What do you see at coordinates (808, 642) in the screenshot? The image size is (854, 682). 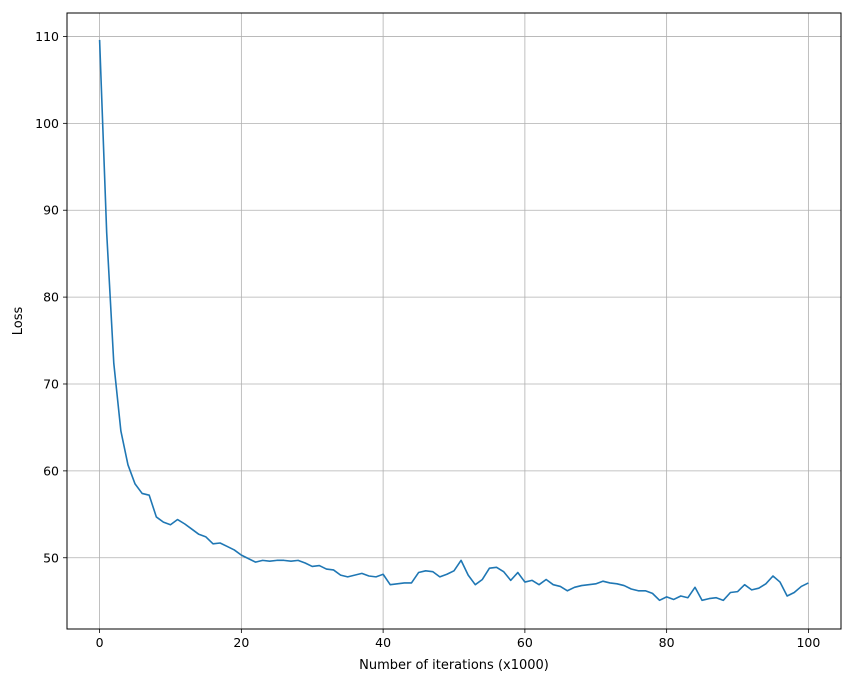 I see `x-tick-label: 100` at bounding box center [808, 642].